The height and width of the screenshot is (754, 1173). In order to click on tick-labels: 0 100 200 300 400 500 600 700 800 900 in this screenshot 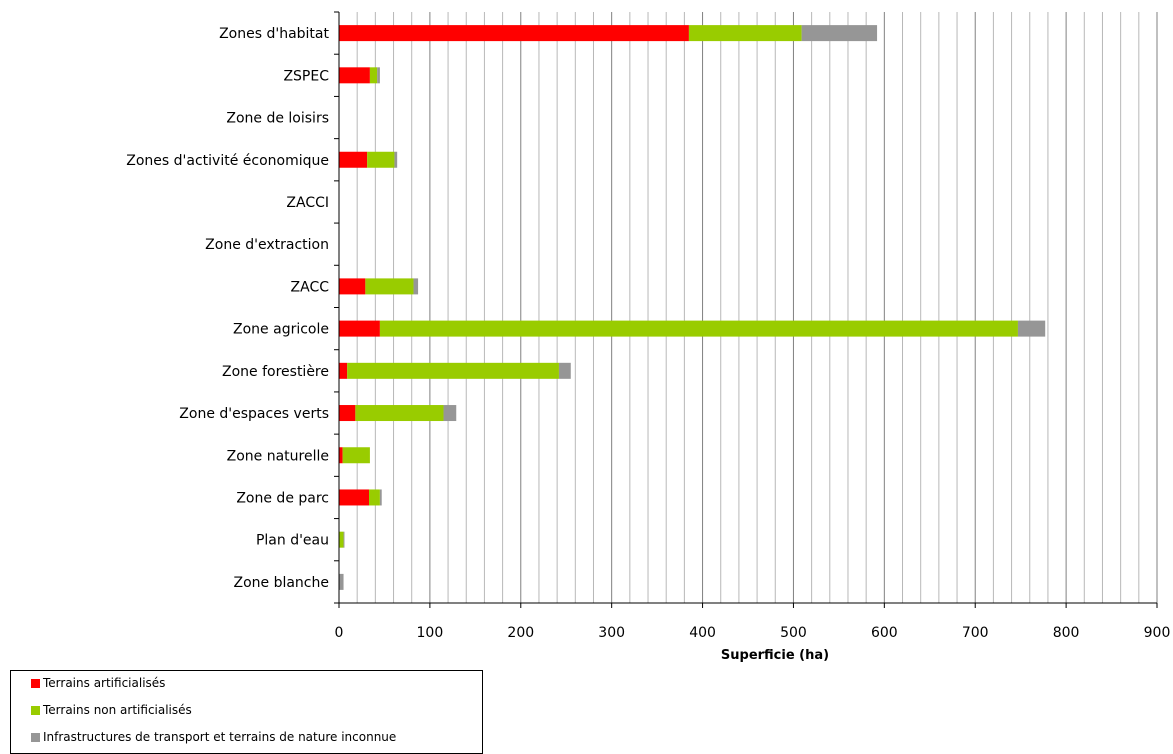, I will do `click(753, 633)`.